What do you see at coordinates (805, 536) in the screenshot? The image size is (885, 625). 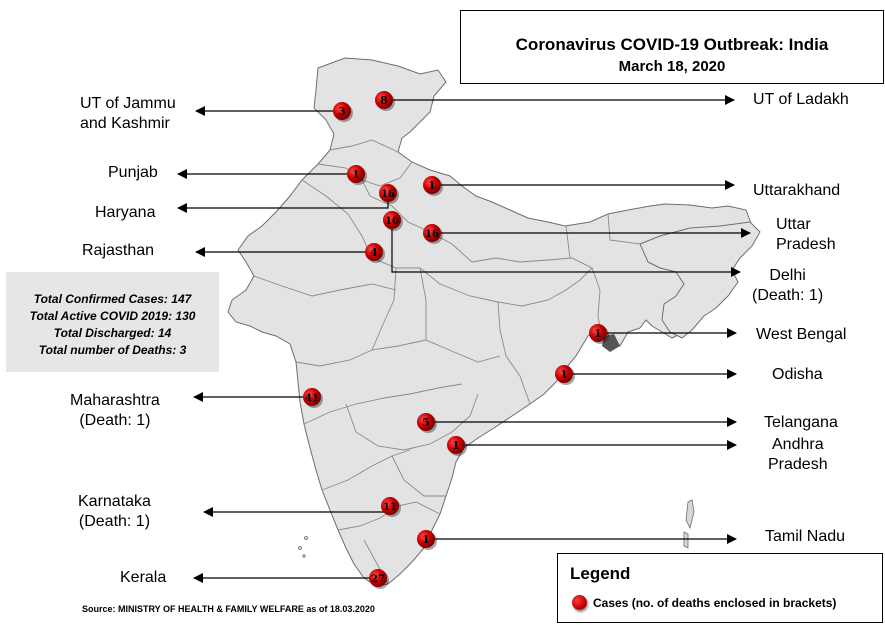 I see `label-tamil-nadu: Tamil Nadu` at bounding box center [805, 536].